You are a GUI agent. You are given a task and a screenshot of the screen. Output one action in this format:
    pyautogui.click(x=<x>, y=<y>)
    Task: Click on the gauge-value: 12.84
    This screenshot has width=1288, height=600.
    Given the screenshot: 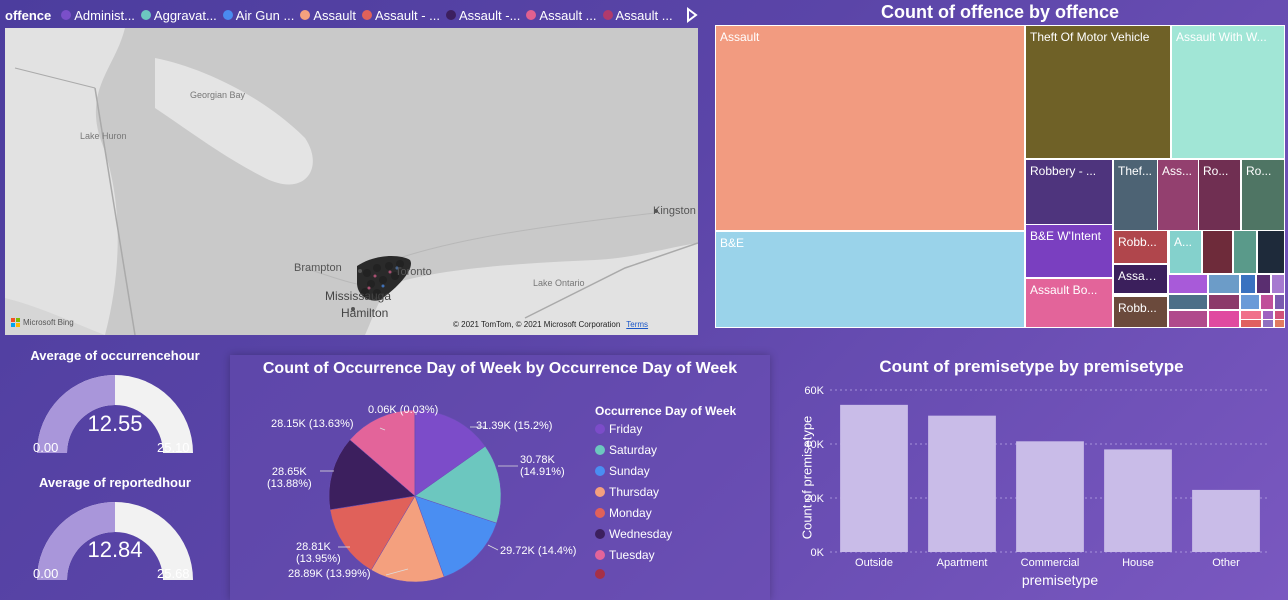 What is the action you would take?
    pyautogui.click(x=115, y=549)
    